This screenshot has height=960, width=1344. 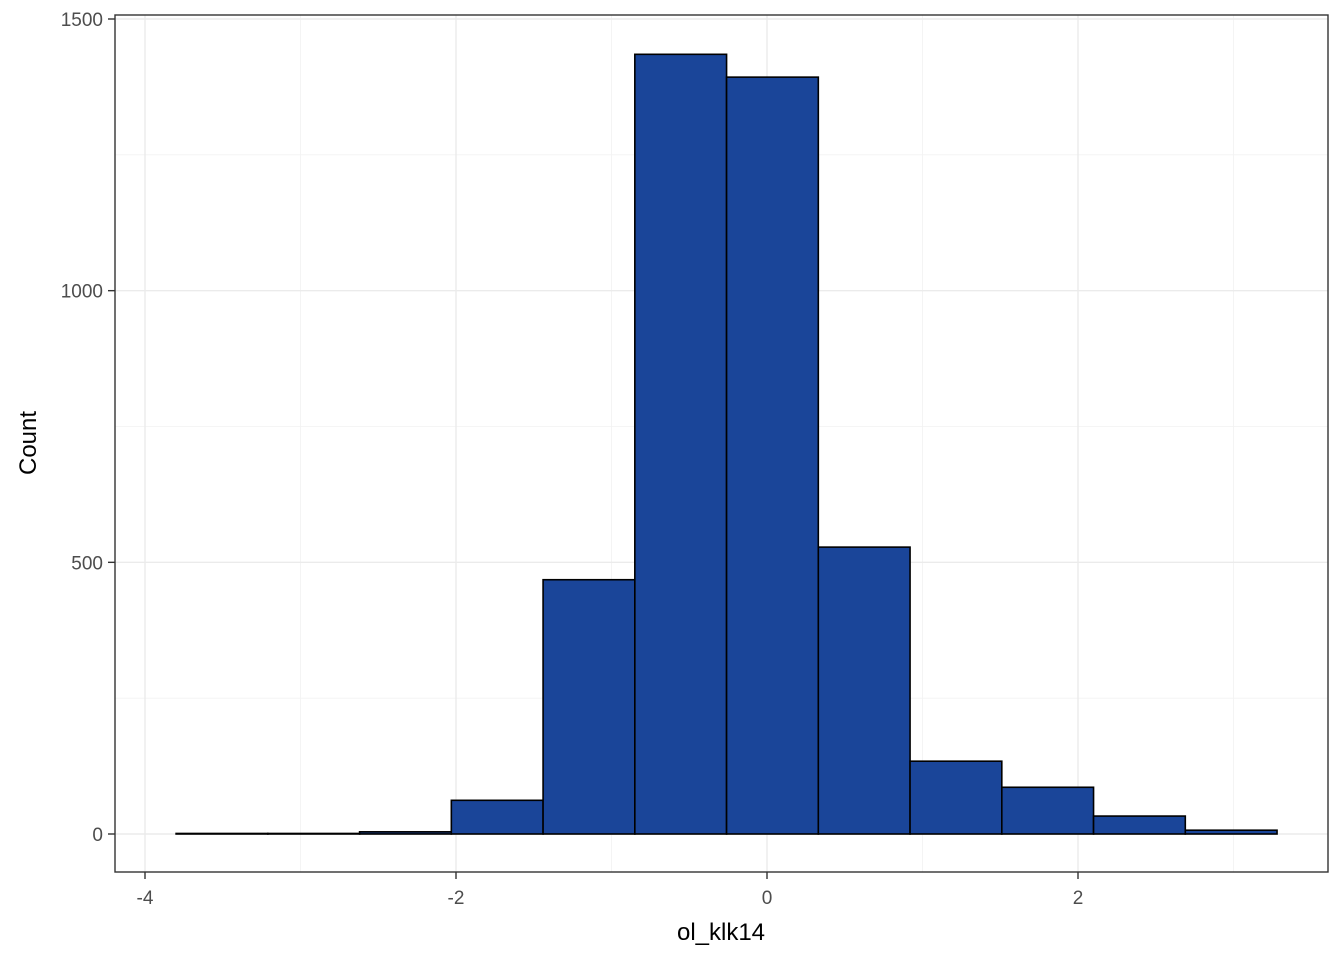 I want to click on y-tick-label: 0, so click(x=97, y=835).